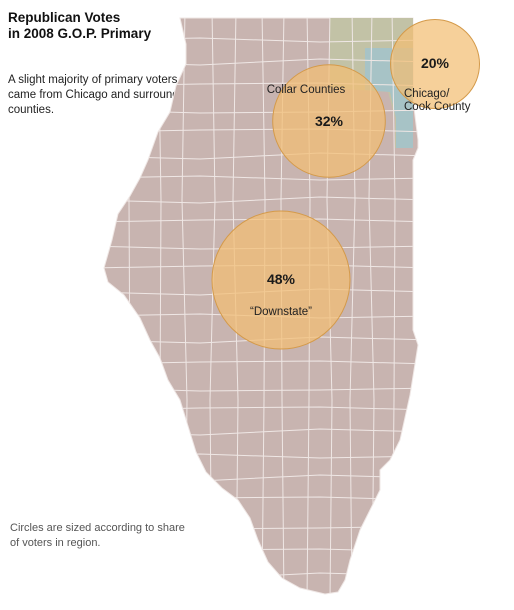 The image size is (514, 610). What do you see at coordinates (80, 33) in the screenshot?
I see `title-line-2: in 2008 G.O.P. Primary` at bounding box center [80, 33].